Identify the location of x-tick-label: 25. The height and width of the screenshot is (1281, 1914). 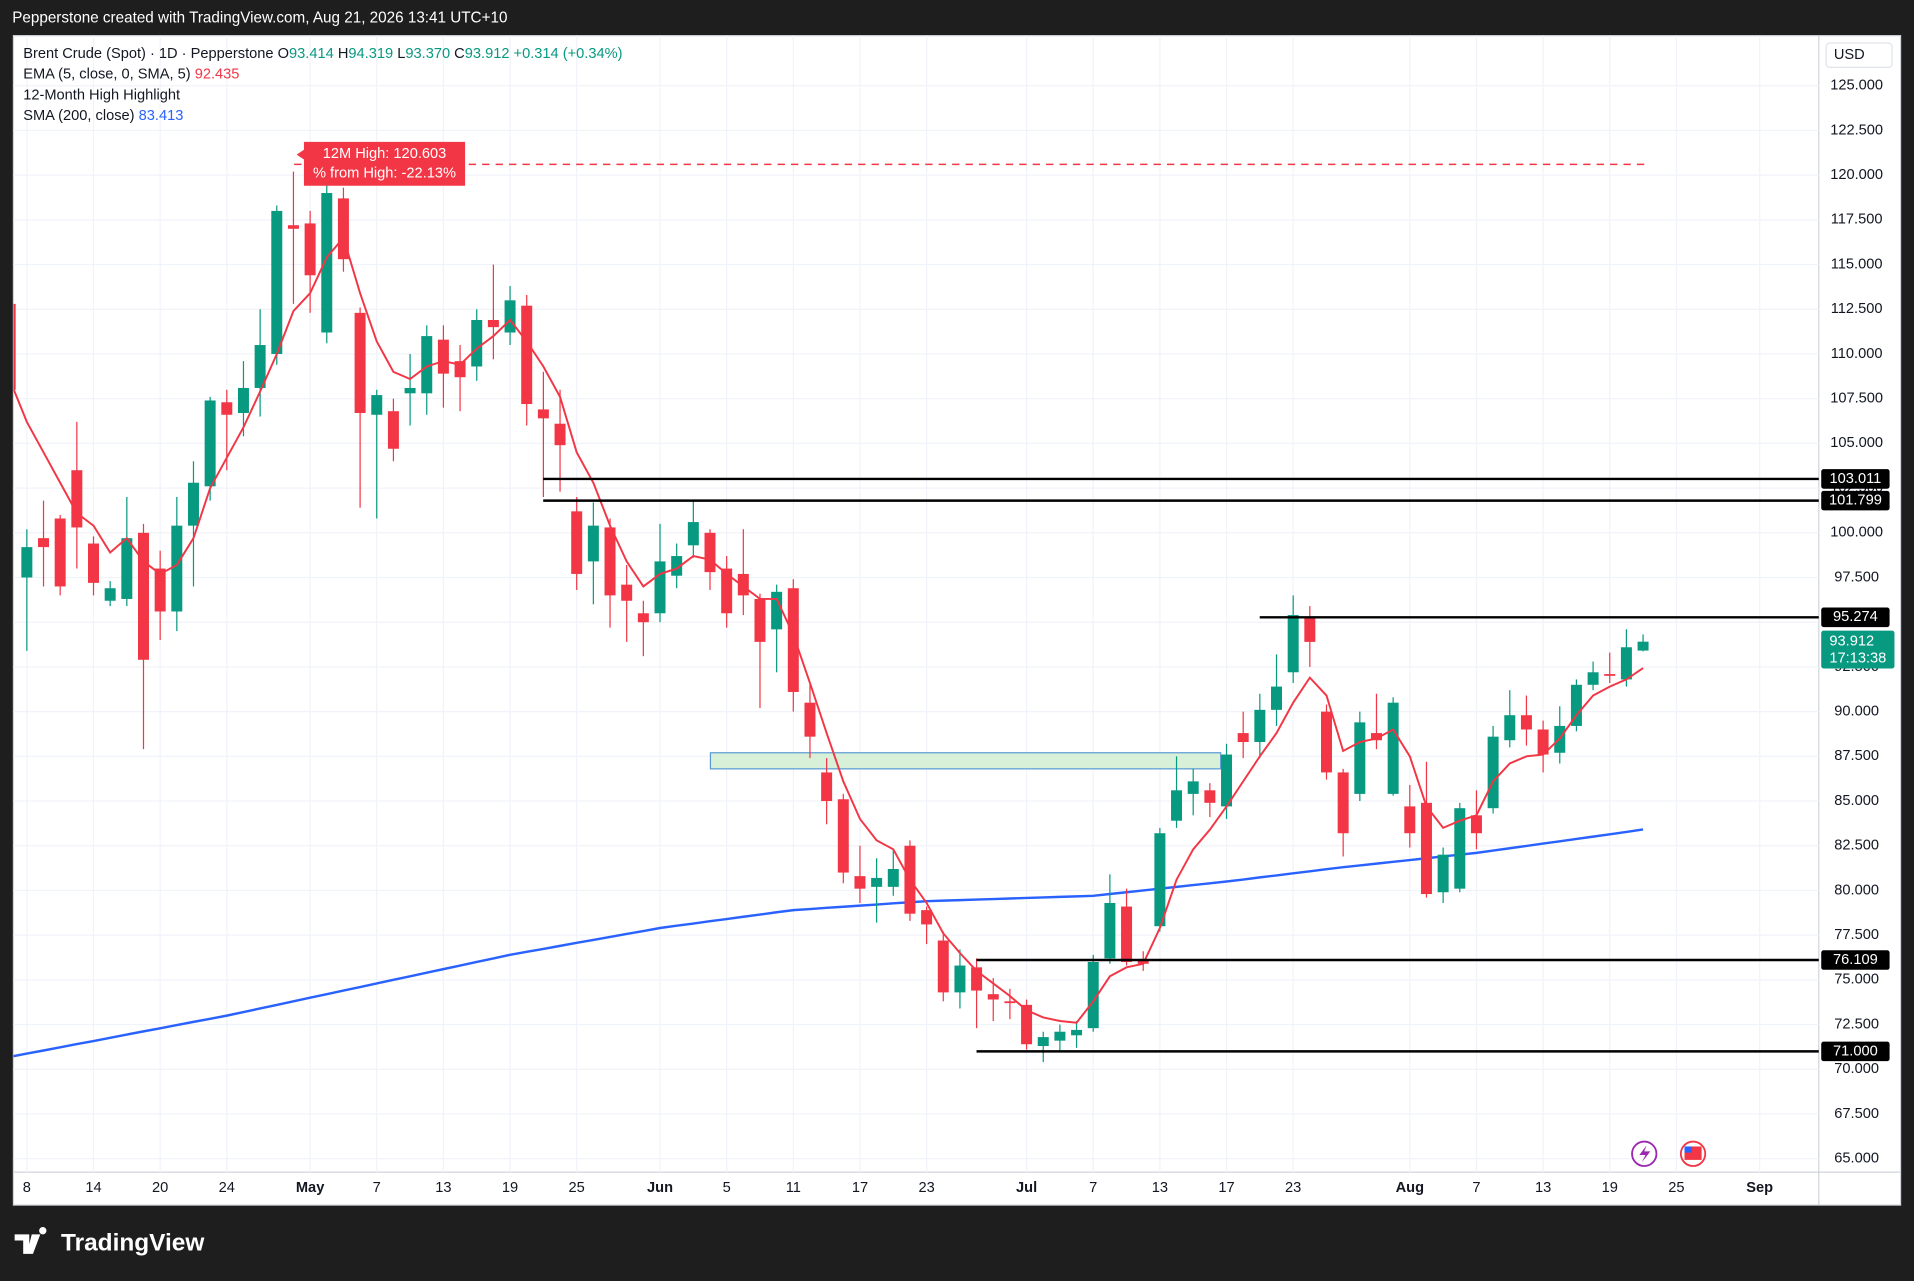
(577, 1188).